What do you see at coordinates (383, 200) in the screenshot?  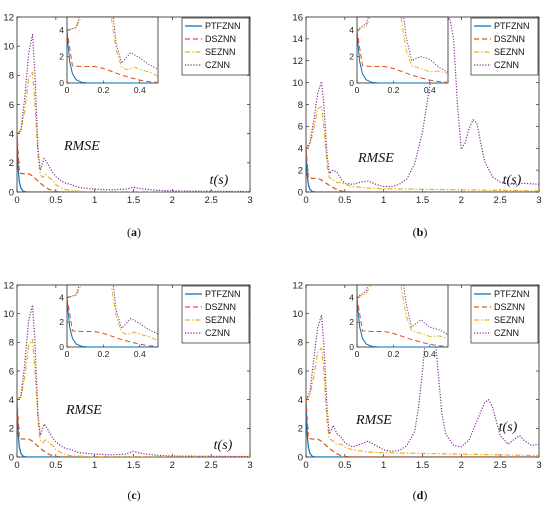 I see `x-tick-label: 1` at bounding box center [383, 200].